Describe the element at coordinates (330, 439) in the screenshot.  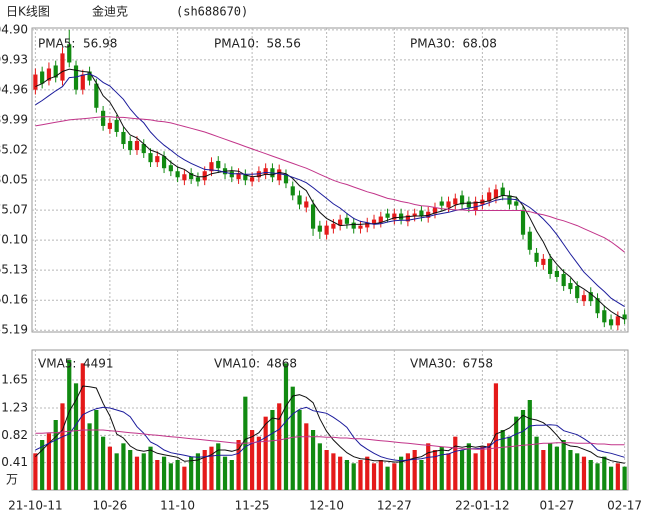
I see `ma-line` at that location.